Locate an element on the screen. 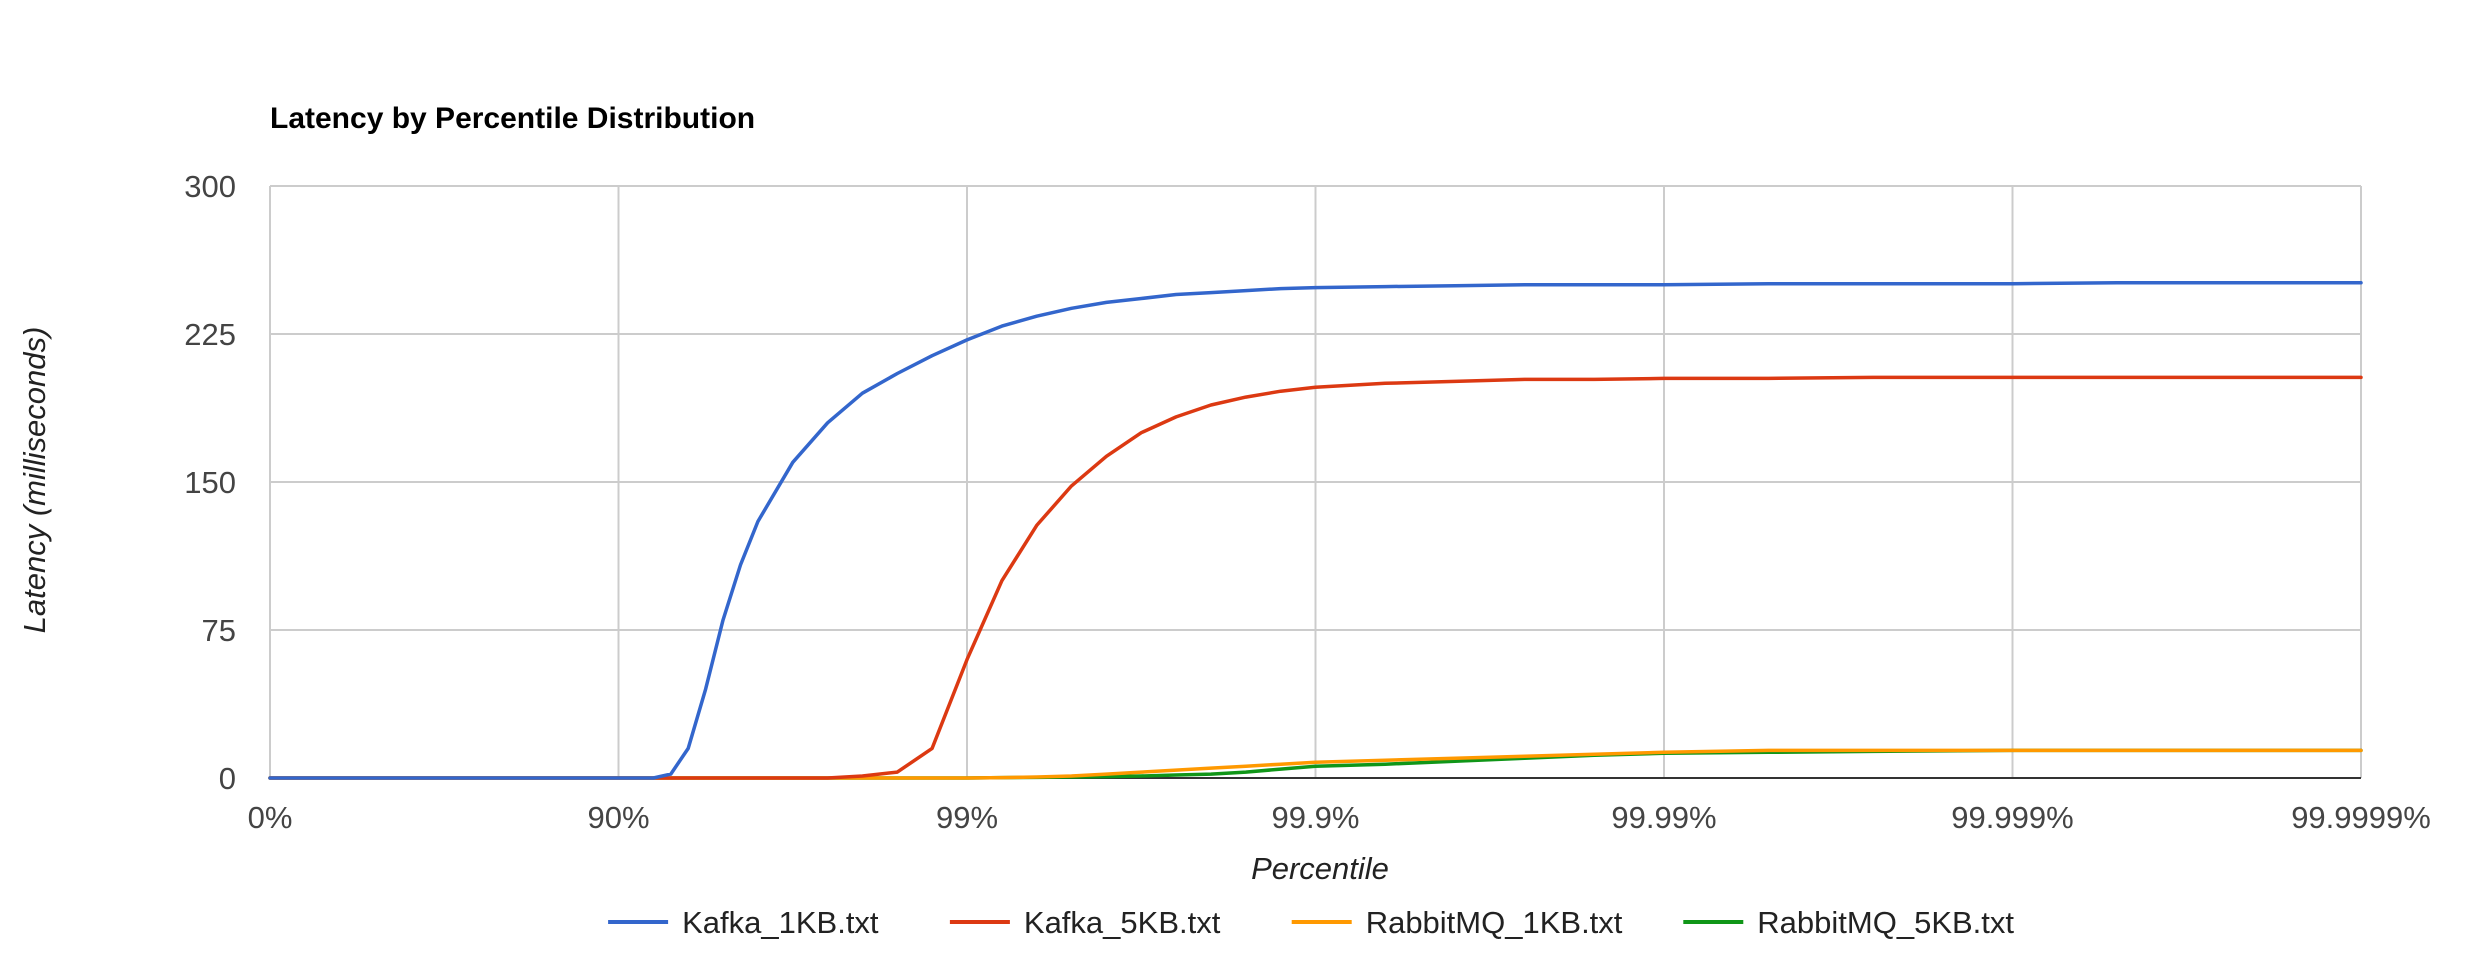 The height and width of the screenshot is (965, 2474). x-tick-label: 99.9% is located at coordinates (1316, 817).